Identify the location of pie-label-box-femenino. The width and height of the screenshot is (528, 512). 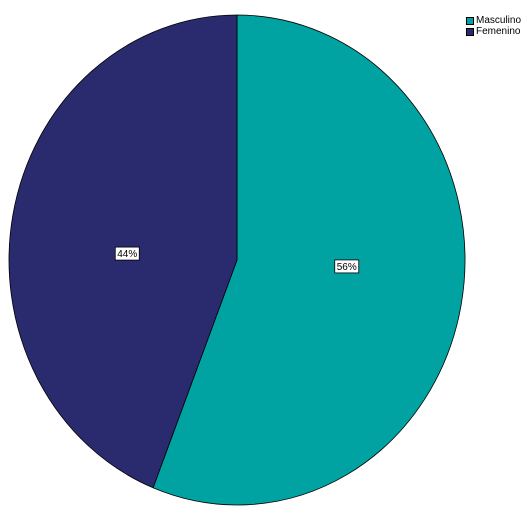
(127, 253).